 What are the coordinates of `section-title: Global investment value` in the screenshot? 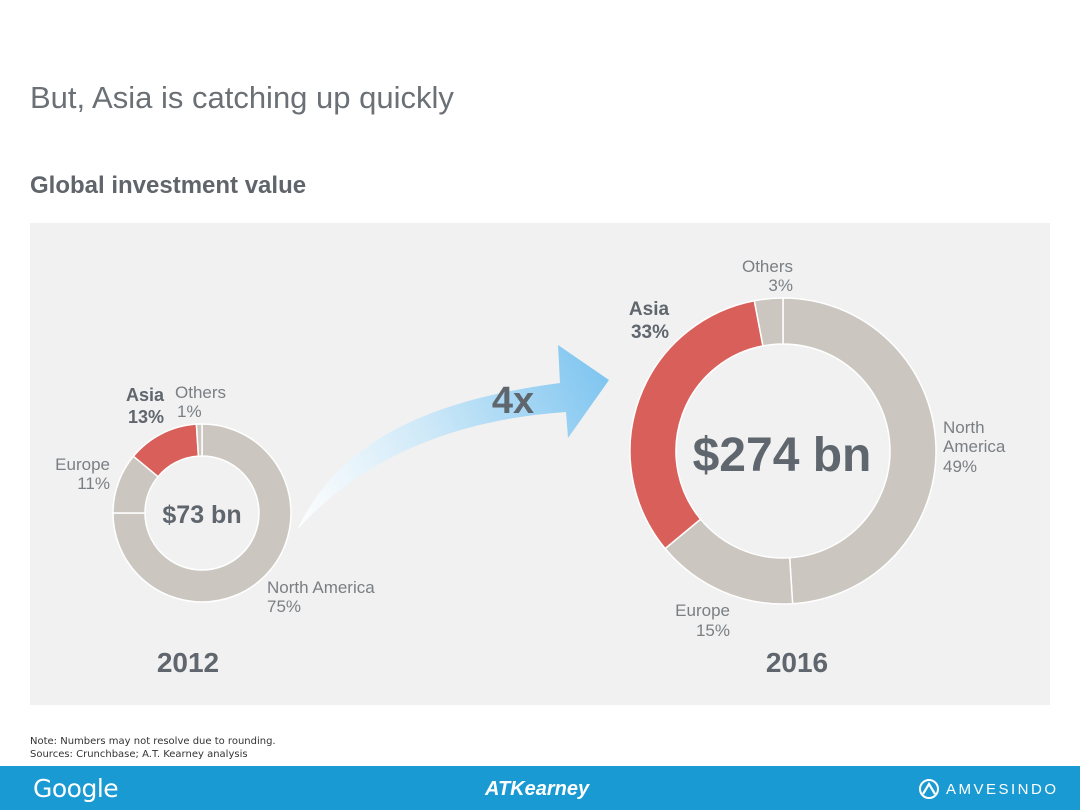 It's located at (168, 185).